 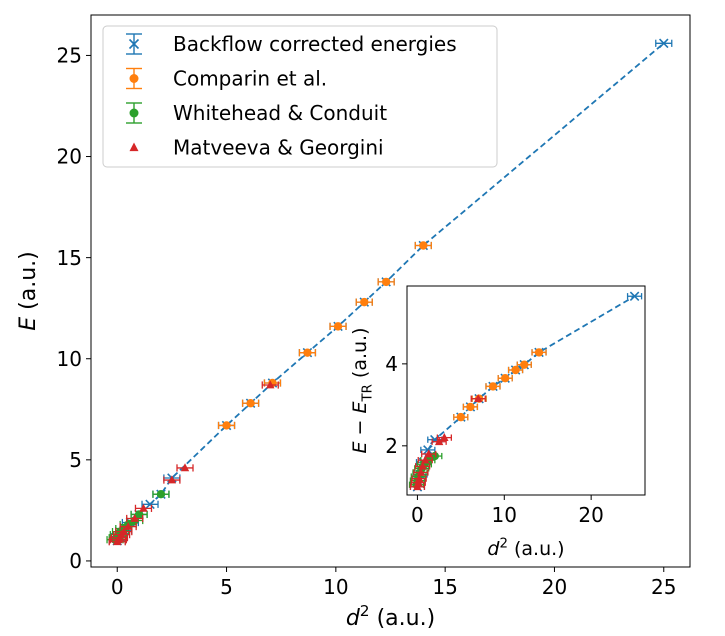 I want to click on inset-x-axis-label: d2 (a.u.), so click(x=525, y=548).